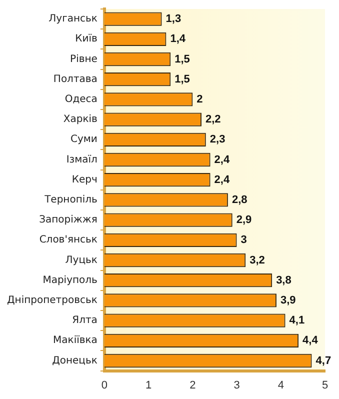  I want to click on data-label: 2,3, so click(218, 140).